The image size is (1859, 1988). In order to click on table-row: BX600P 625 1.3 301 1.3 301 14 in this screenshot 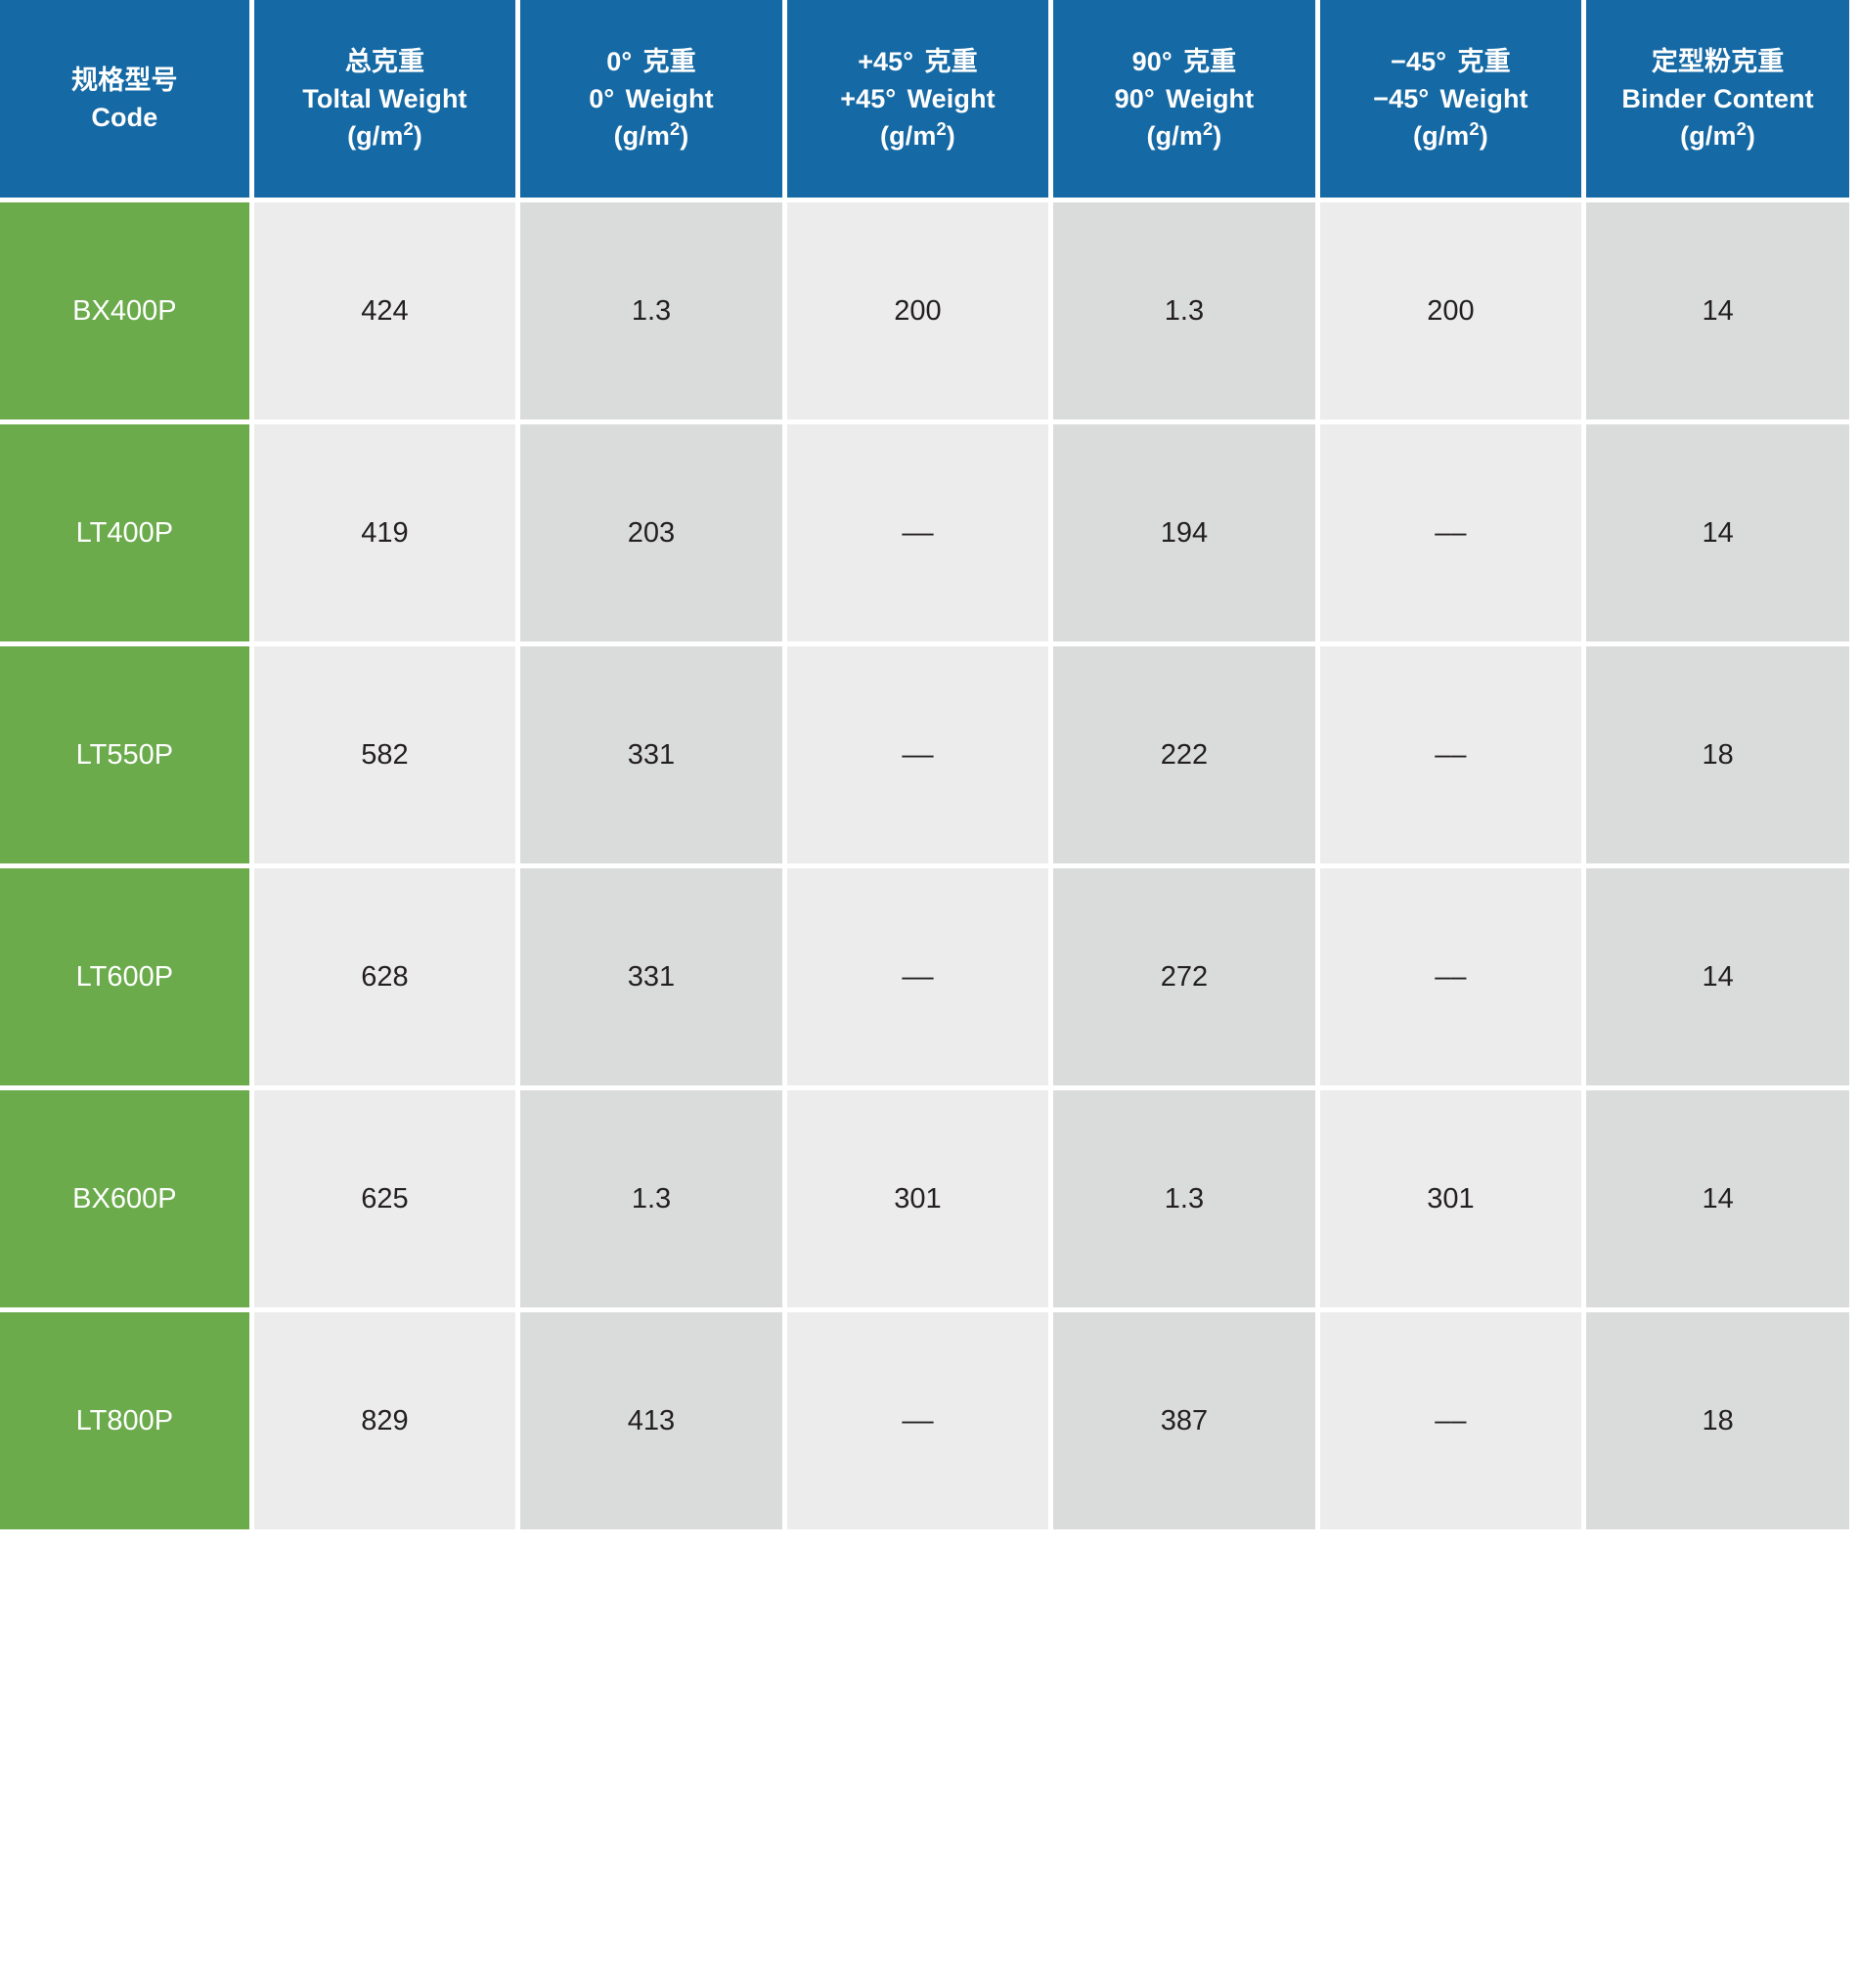, I will do `click(924, 1198)`.